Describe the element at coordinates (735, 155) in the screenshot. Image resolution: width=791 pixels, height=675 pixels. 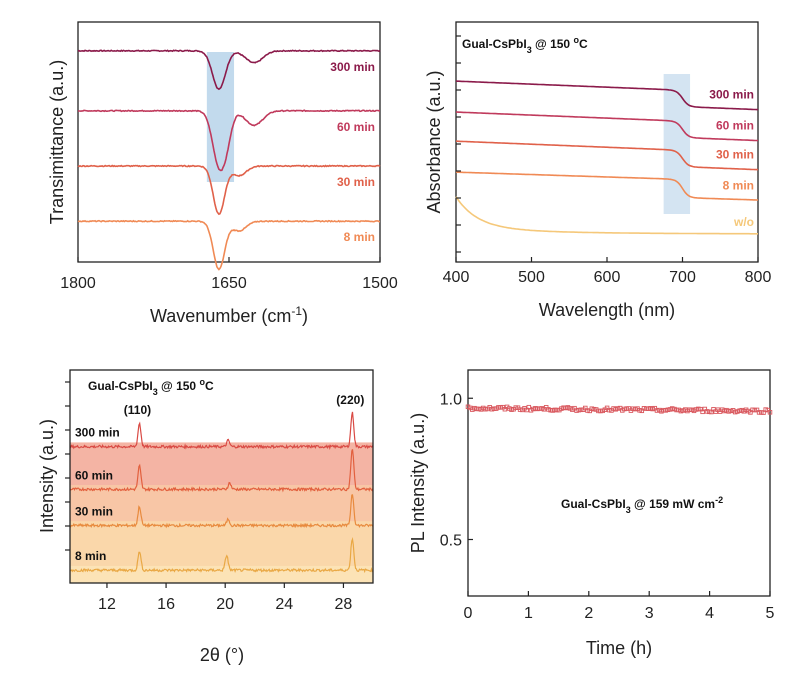
I see `absorbance-series-label-2: 30 min` at that location.